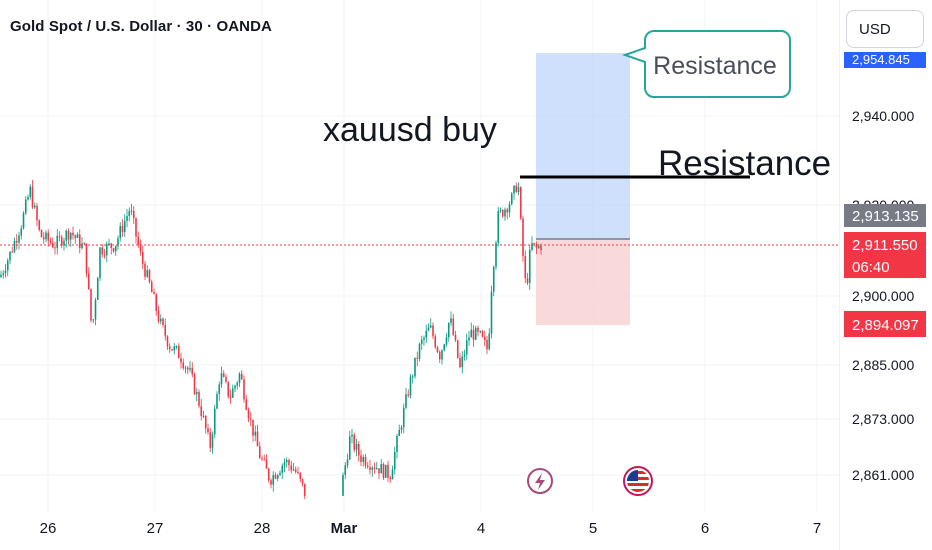 This screenshot has height=550, width=932. What do you see at coordinates (431, 528) in the screenshot?
I see `time-axis: 26 27 28 Mar 4 5 6 7` at bounding box center [431, 528].